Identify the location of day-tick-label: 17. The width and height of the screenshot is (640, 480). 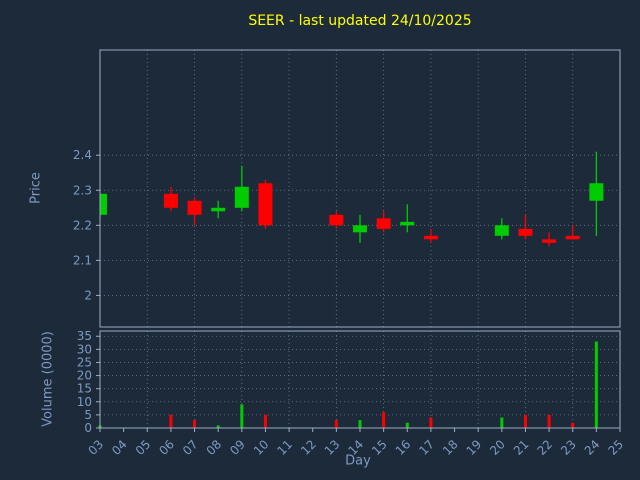
(426, 447).